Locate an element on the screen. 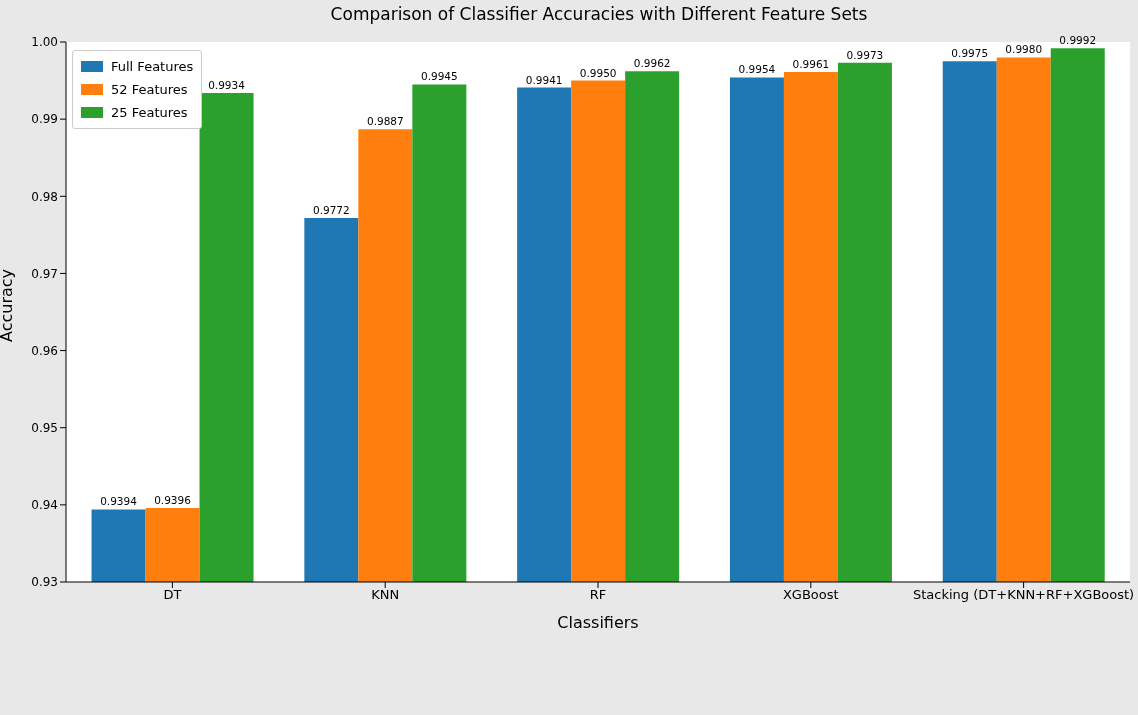 The width and height of the screenshot is (1138, 715). chart-title: Comparison of Classifier Accuracies with Different Feature Sets is located at coordinates (599, 14).